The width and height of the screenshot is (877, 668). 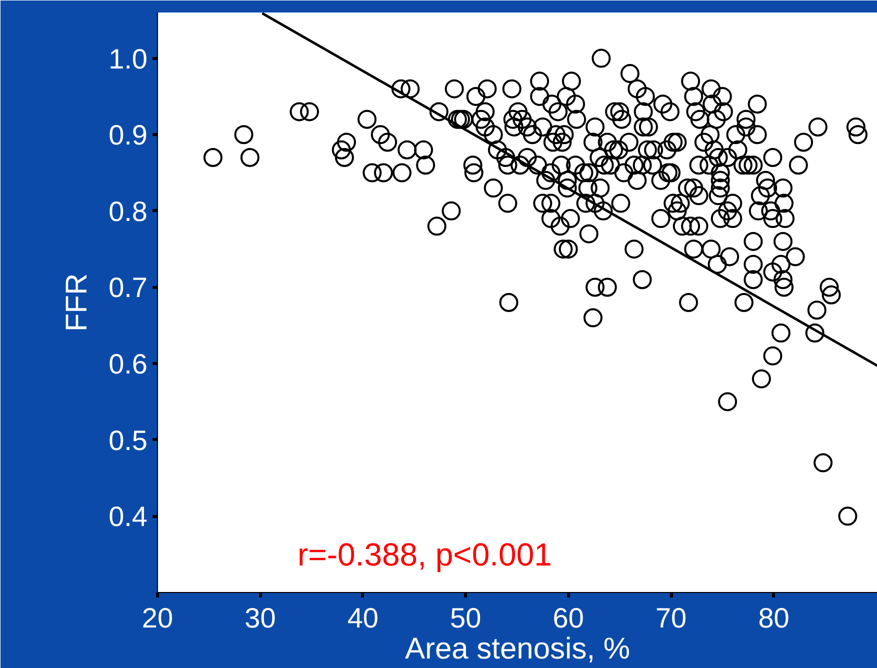 What do you see at coordinates (517, 649) in the screenshot?
I see `x-axis-title: Area stenosis, %` at bounding box center [517, 649].